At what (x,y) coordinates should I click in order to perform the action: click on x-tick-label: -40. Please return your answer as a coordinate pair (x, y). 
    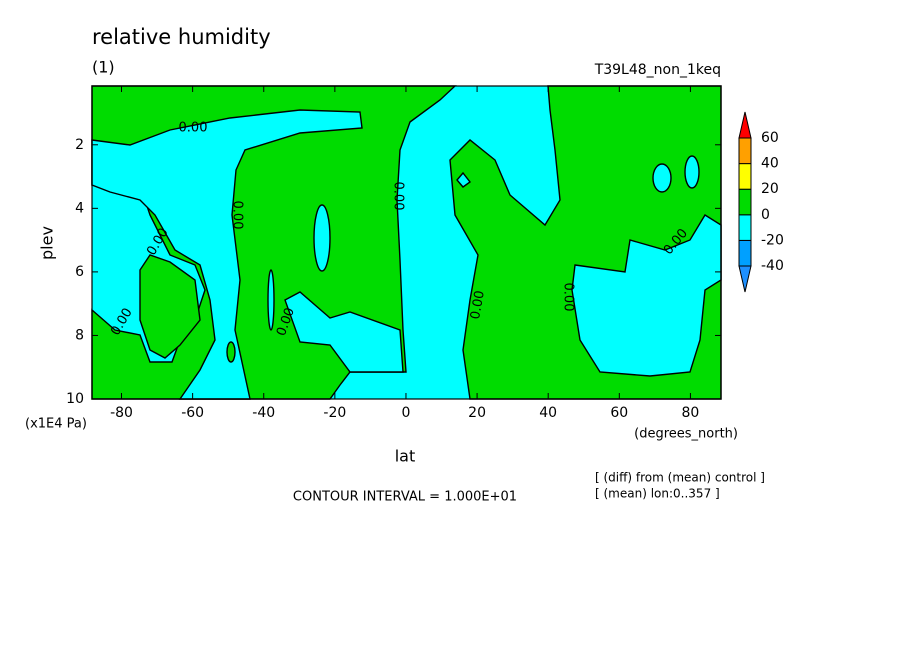
    Looking at the image, I should click on (263, 413).